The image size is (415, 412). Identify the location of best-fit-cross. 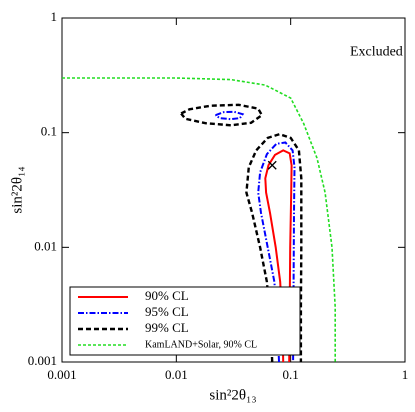
(272, 165).